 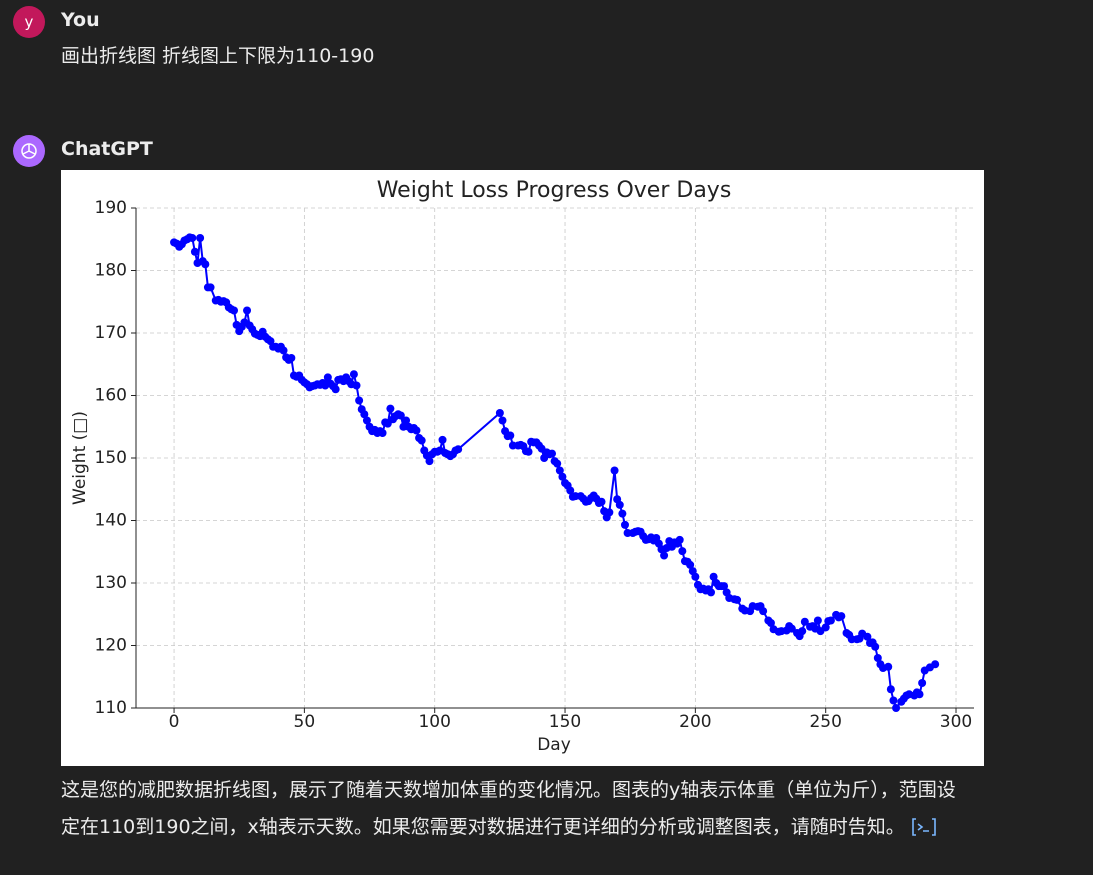 I want to click on chart-title: Weight Loss Progress Over Days, so click(x=554, y=190).